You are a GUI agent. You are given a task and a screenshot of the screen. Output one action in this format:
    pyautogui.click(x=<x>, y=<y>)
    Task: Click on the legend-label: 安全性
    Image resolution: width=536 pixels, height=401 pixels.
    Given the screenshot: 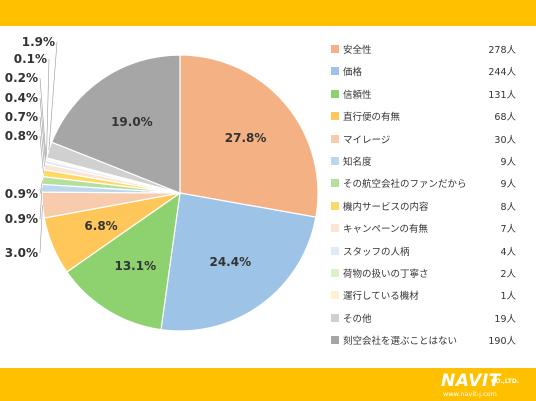 What is the action you would take?
    pyautogui.click(x=357, y=50)
    